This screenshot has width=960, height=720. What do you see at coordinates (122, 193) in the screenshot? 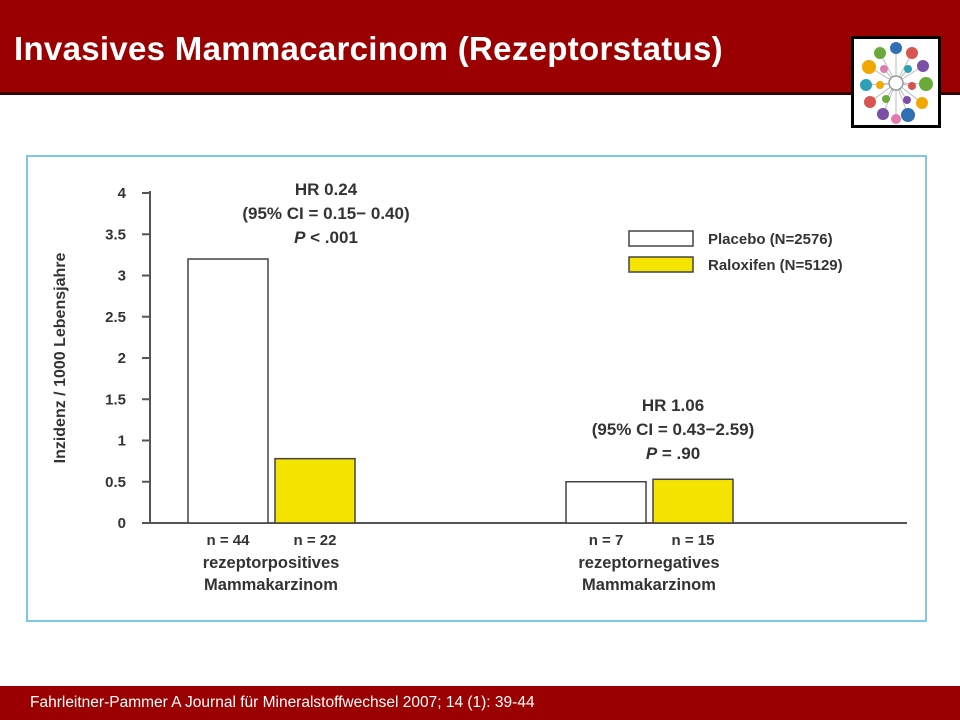
I see `y-tick-label: 4` at bounding box center [122, 193].